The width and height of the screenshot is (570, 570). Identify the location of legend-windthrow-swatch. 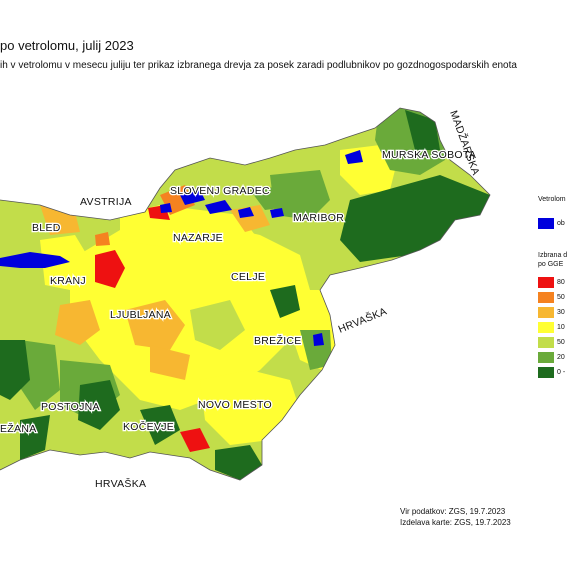
(546, 223).